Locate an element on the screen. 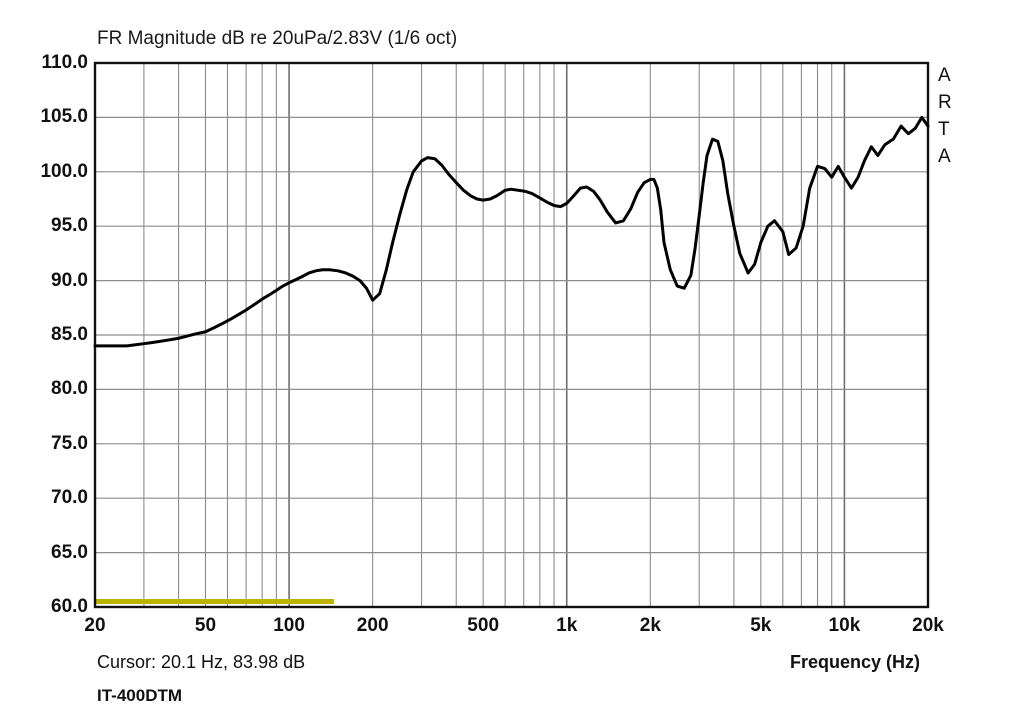  y-axis-tick-label: 110.0 is located at coordinates (65, 62).